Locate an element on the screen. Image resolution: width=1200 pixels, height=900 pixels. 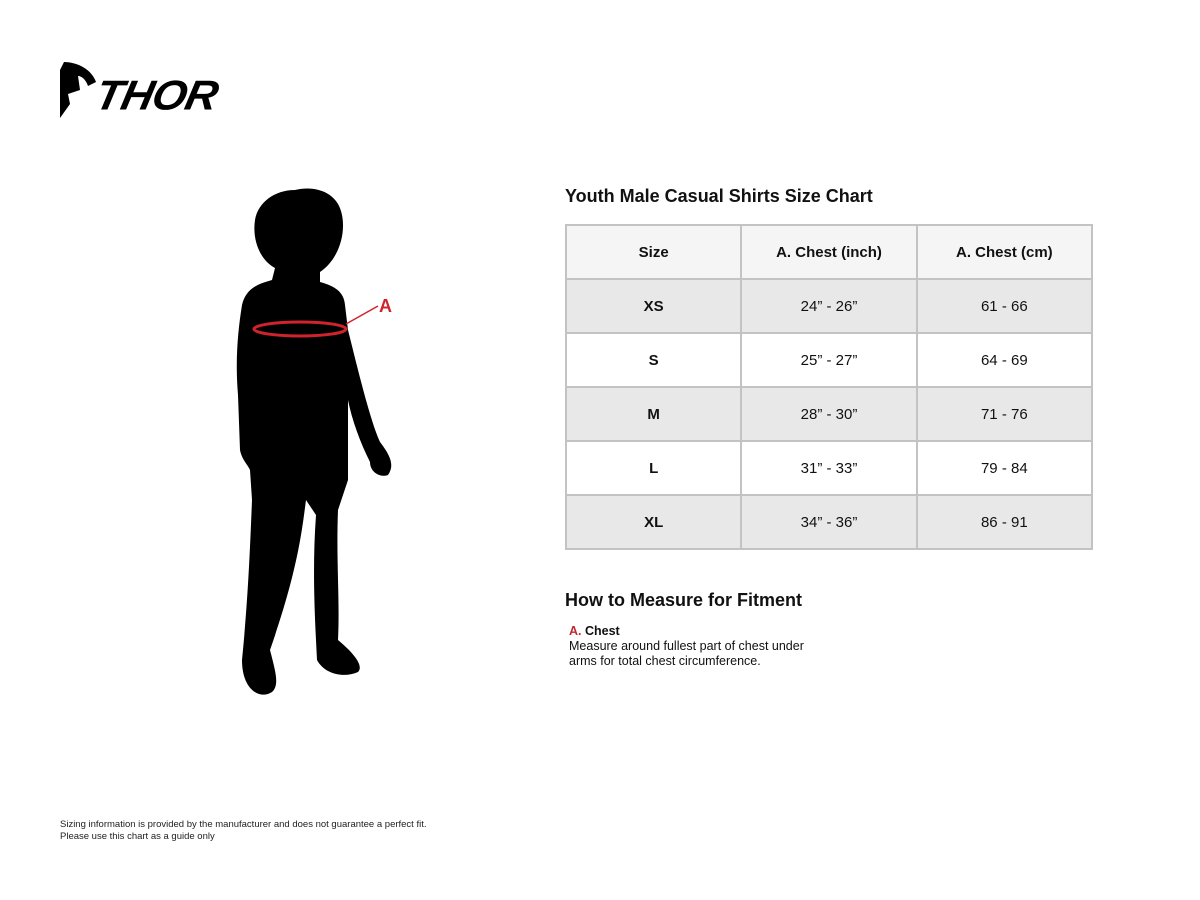
chest-measure-line is located at coordinates (300, 329).